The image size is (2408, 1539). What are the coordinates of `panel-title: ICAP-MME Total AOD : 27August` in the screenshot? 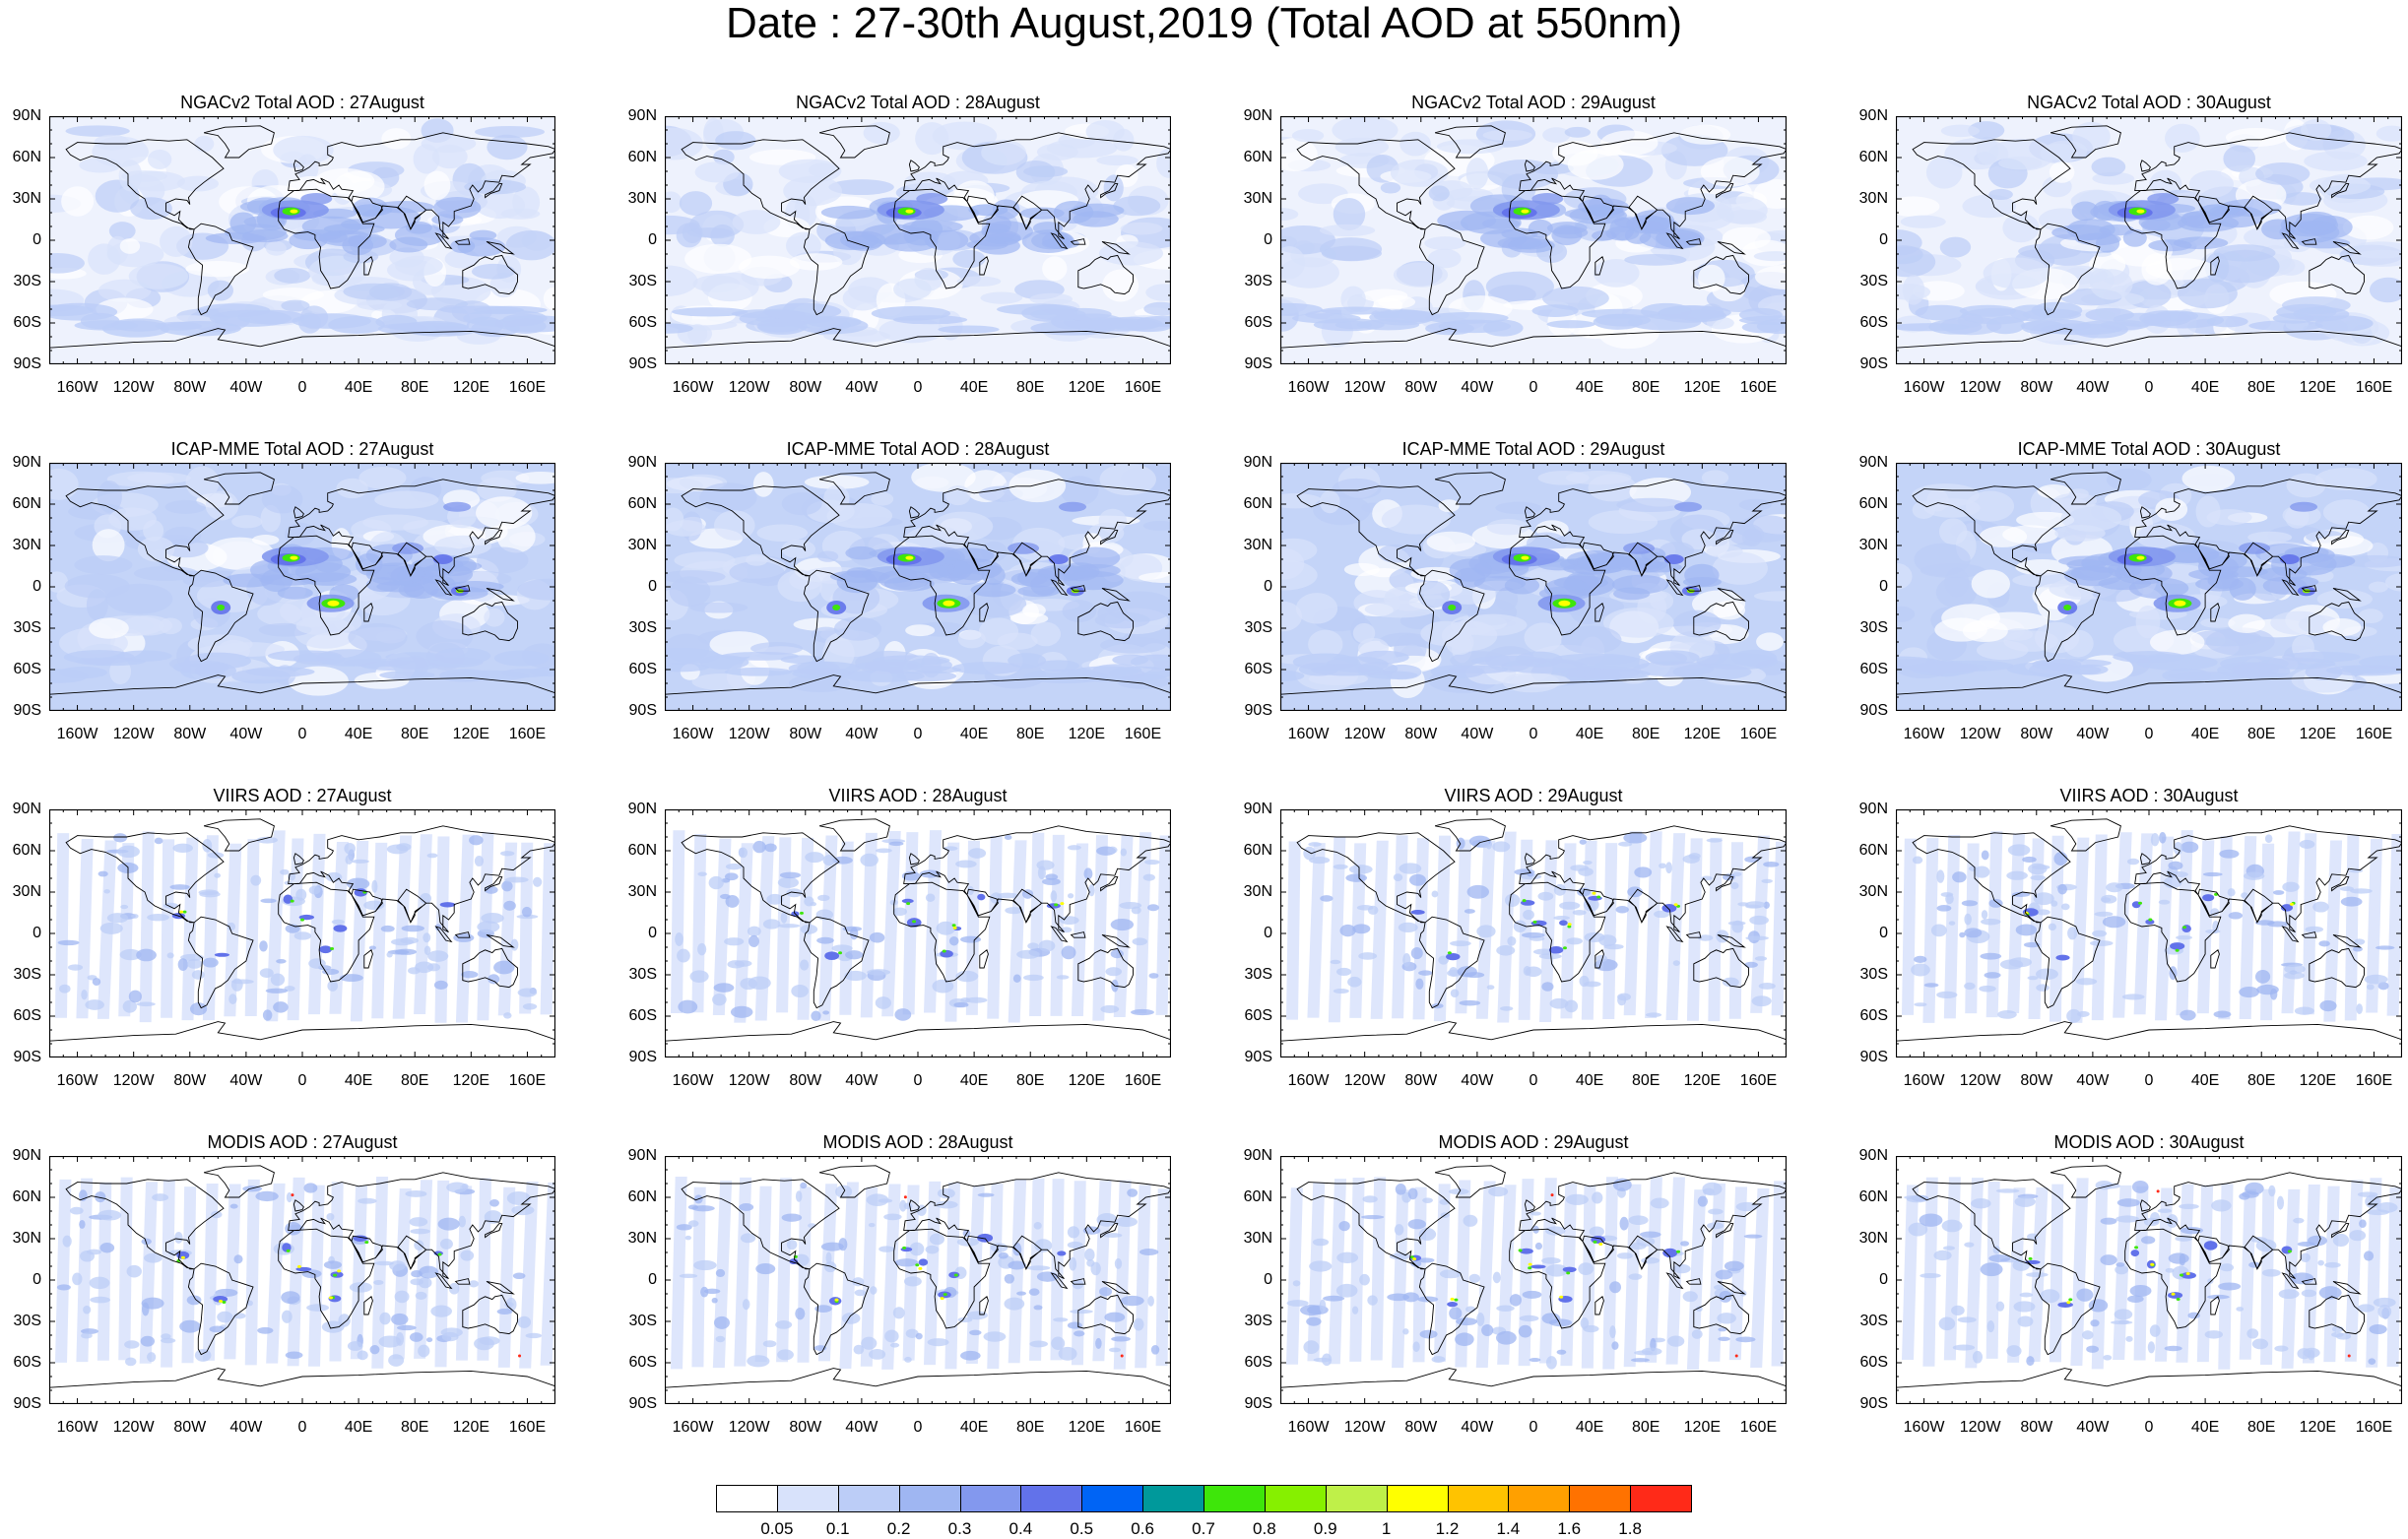 It's located at (302, 449).